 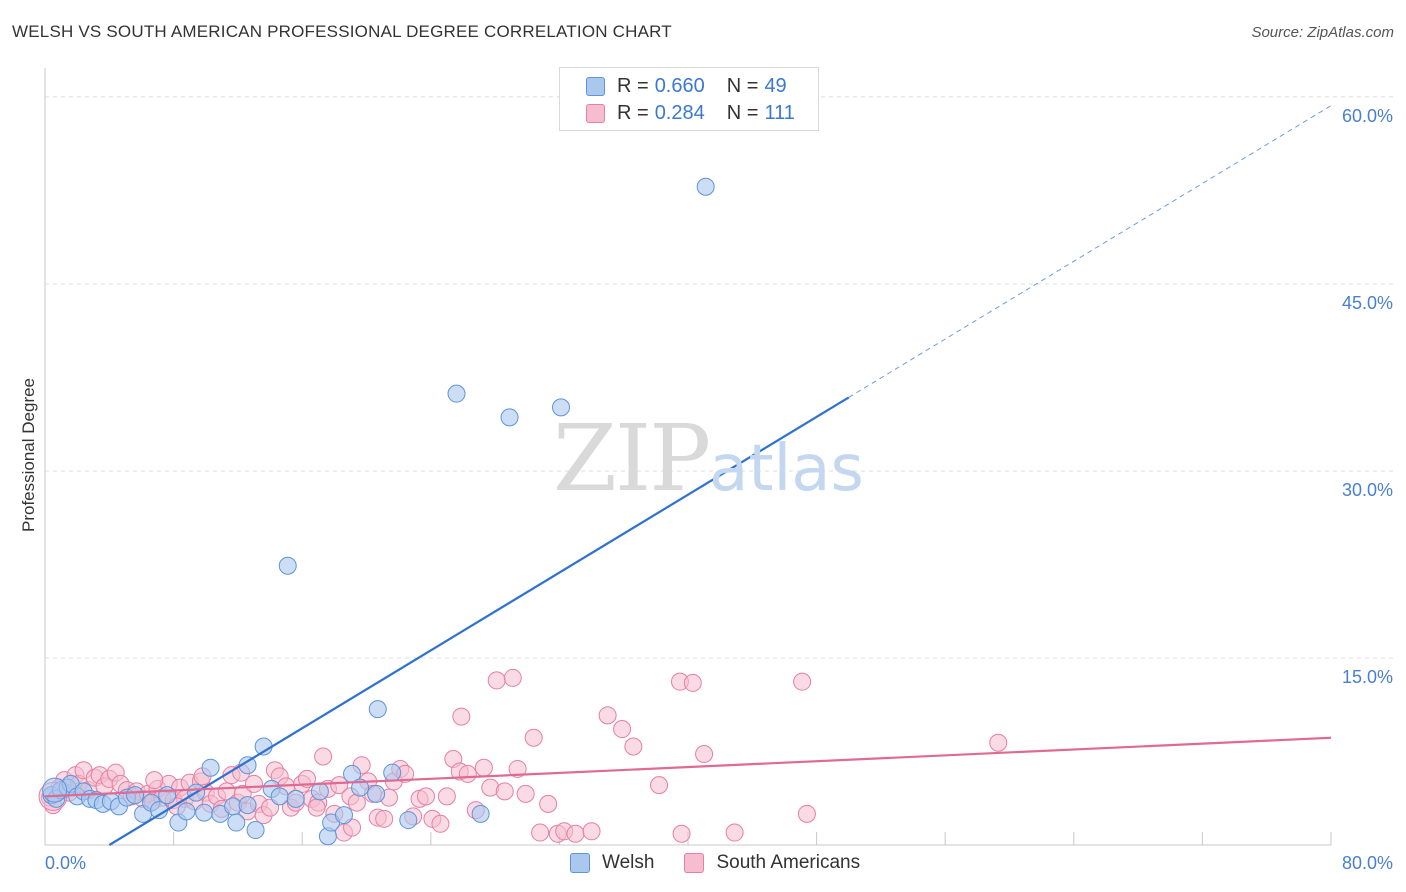 I want to click on y-tick-label: 45.0%, so click(x=1367, y=303).